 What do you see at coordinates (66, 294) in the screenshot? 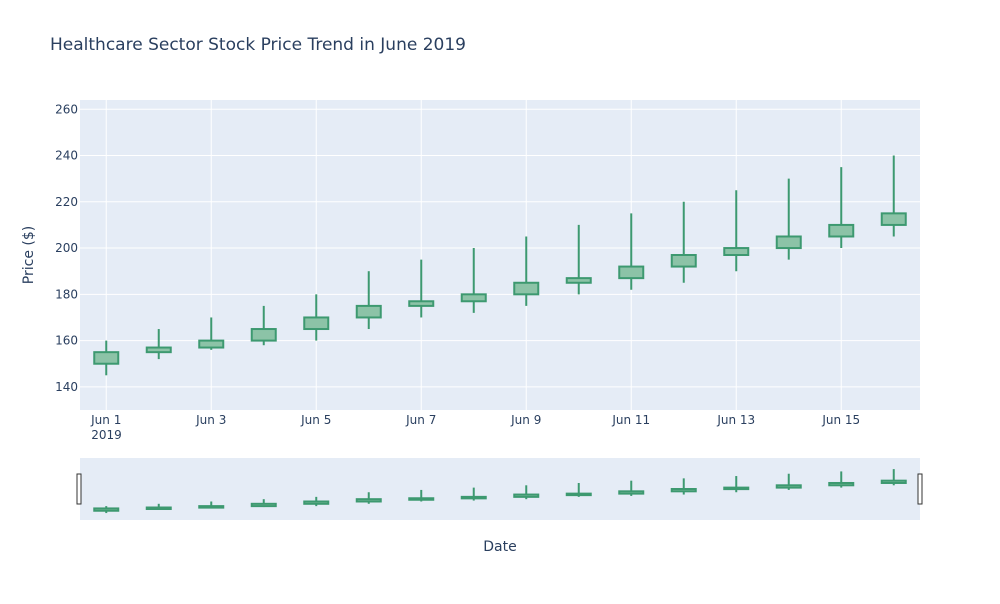
I see `y-tick-label: 180` at bounding box center [66, 294].